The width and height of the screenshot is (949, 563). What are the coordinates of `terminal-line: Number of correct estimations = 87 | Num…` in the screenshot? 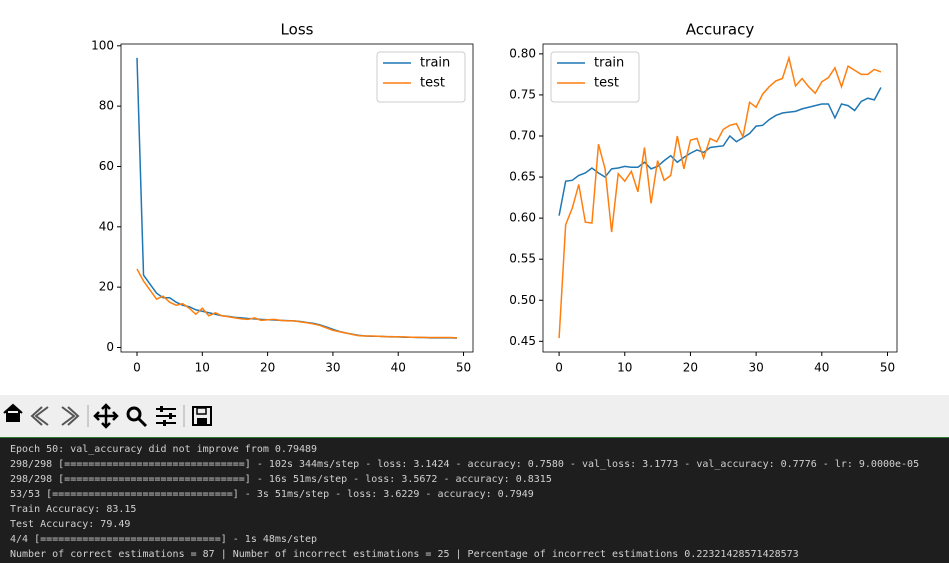 It's located at (404, 554).